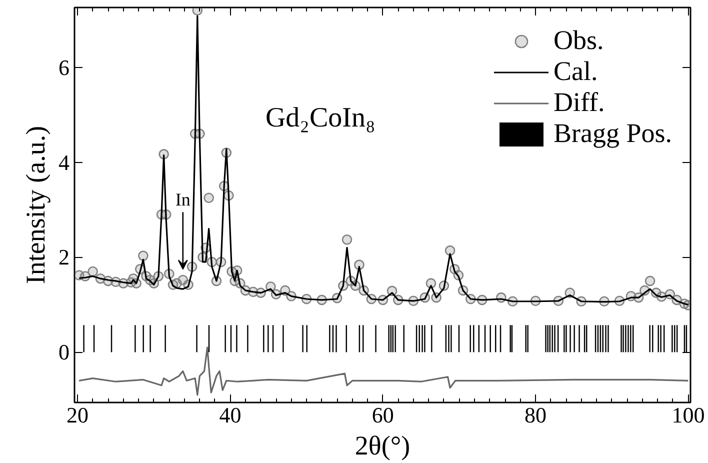 The height and width of the screenshot is (463, 708). I want to click on legend-label: Diff., so click(579, 102).